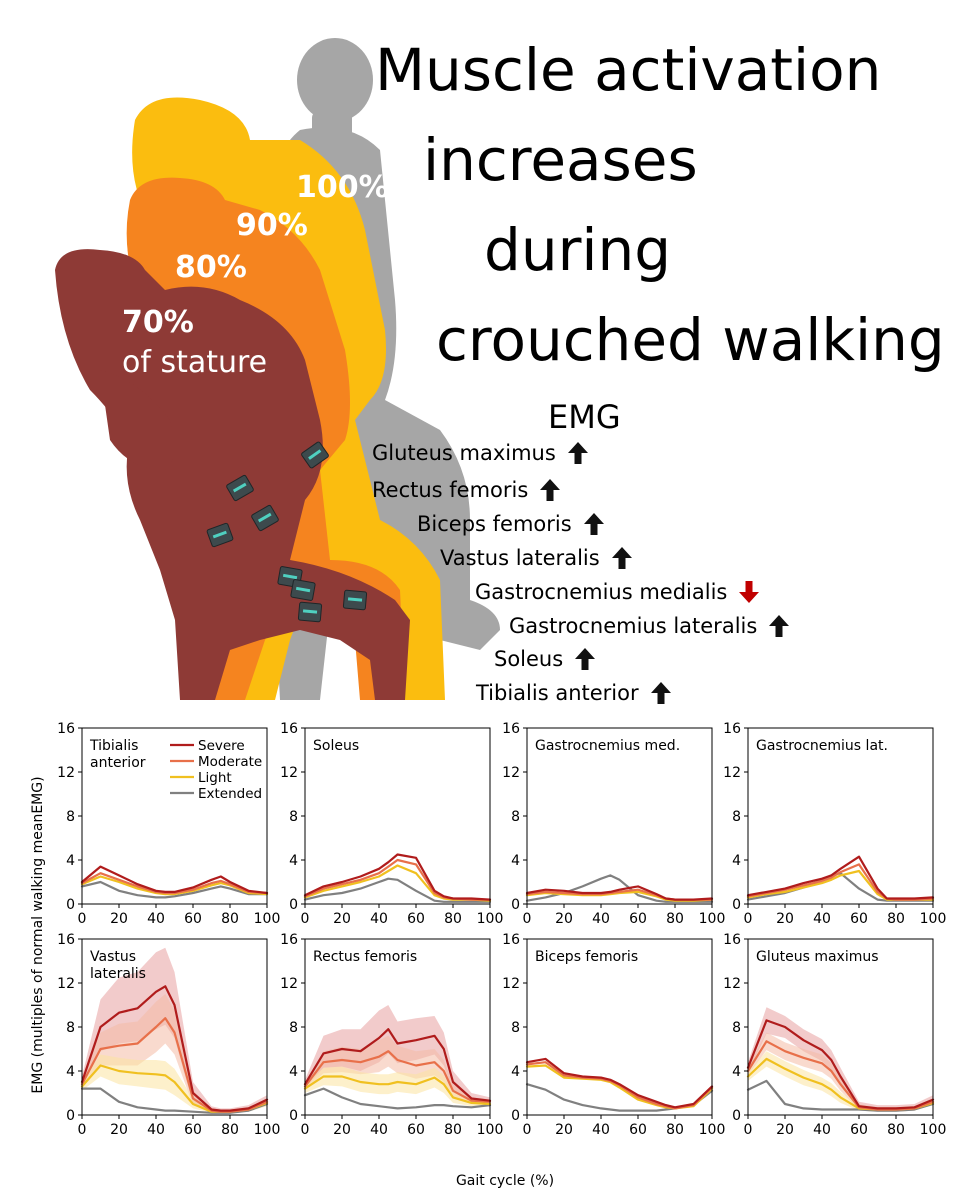  Describe the element at coordinates (817, 957) in the screenshot. I see `panel-title: Gluteus maximus` at that location.